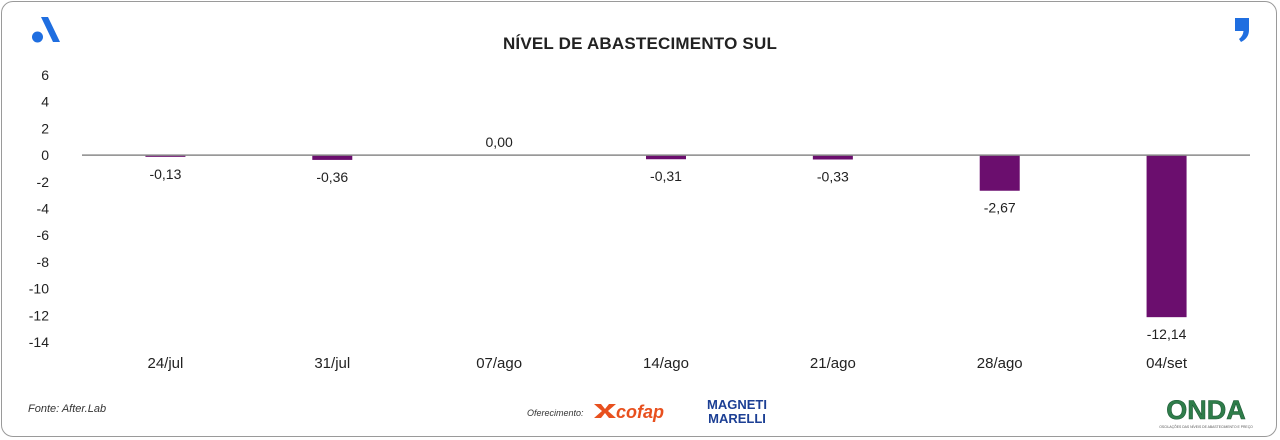 The height and width of the screenshot is (440, 1280). I want to click on marelli-logo-text: MARELLI, so click(737, 418).